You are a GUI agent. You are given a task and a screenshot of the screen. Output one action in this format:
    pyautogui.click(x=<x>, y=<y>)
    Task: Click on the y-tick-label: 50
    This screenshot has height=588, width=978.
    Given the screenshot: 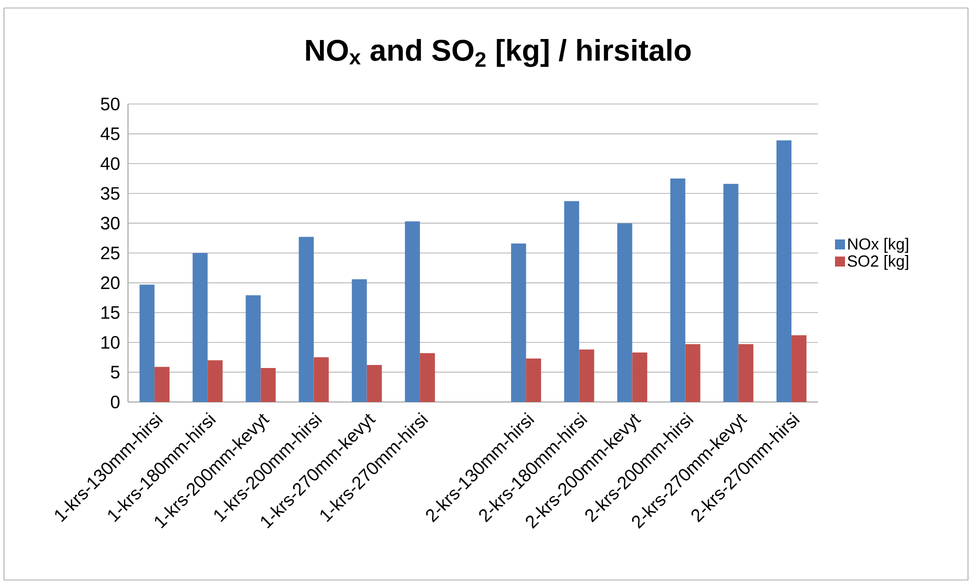 What is the action you would take?
    pyautogui.click(x=110, y=104)
    